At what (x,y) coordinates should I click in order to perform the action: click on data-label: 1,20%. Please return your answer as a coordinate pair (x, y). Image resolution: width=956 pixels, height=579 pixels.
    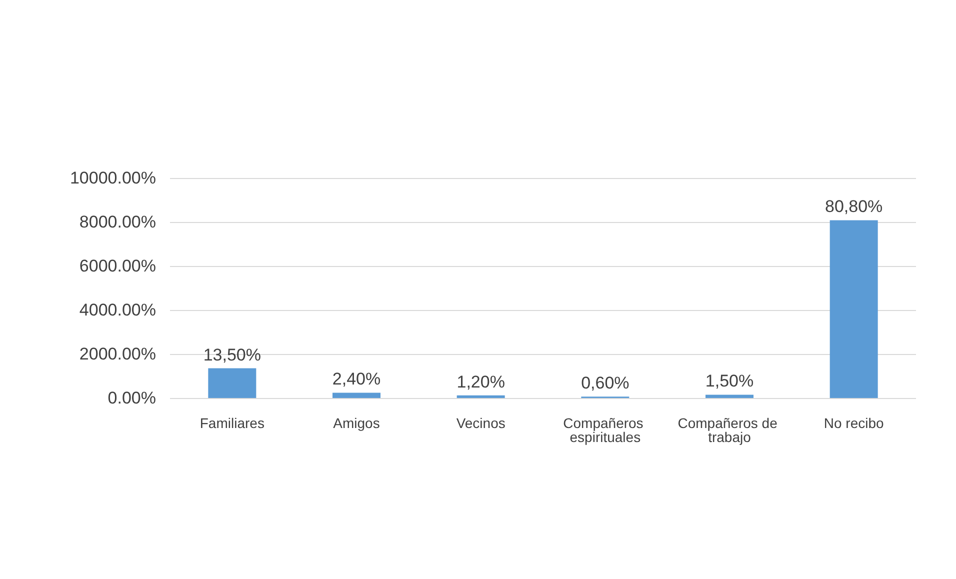
    Looking at the image, I should click on (480, 382).